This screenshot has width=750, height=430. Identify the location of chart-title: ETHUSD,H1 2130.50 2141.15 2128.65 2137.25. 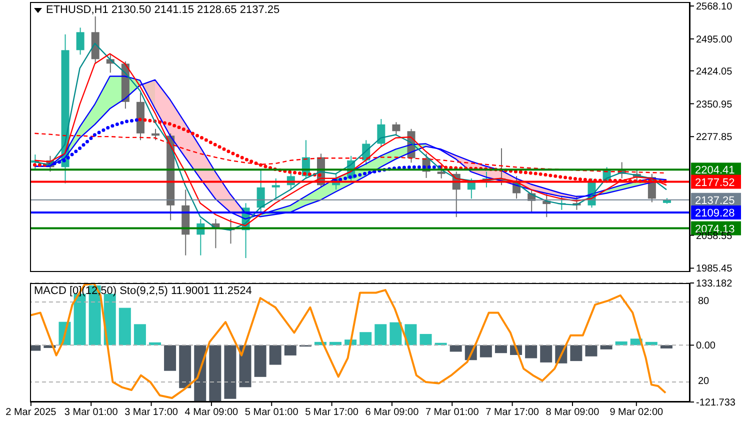
(163, 10).